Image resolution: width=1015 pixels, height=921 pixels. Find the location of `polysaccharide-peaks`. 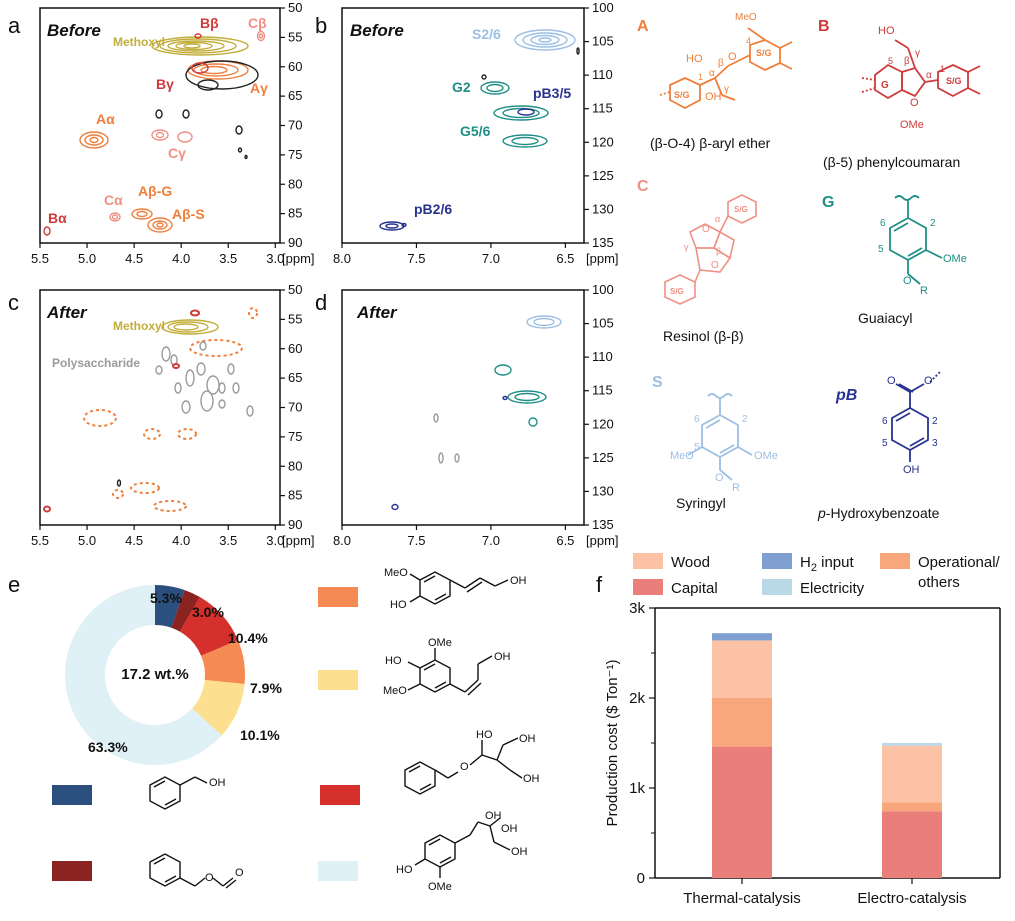

polysaccharide-peaks is located at coordinates (204, 379).